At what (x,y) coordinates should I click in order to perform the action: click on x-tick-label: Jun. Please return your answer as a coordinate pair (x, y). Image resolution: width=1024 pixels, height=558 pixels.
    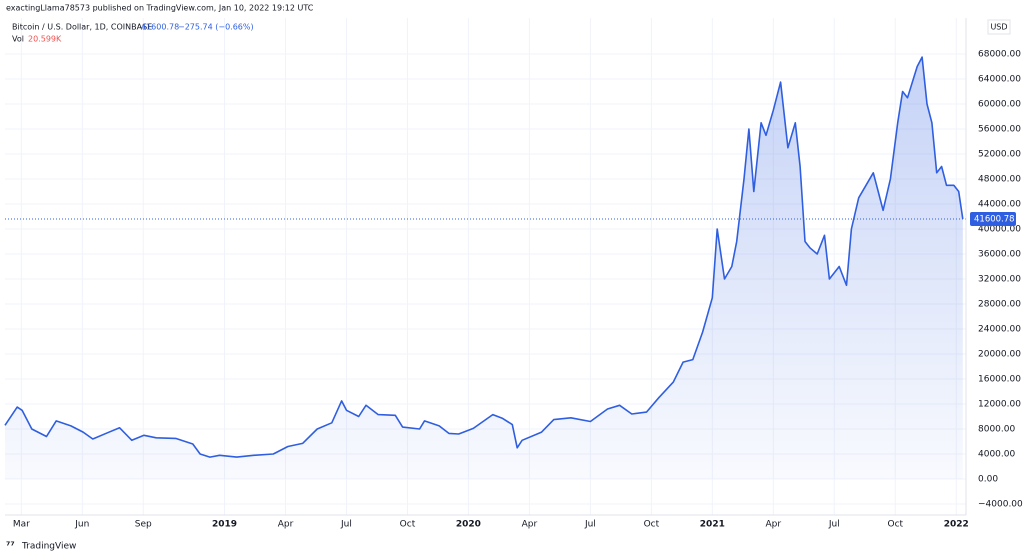
    Looking at the image, I should click on (81, 525).